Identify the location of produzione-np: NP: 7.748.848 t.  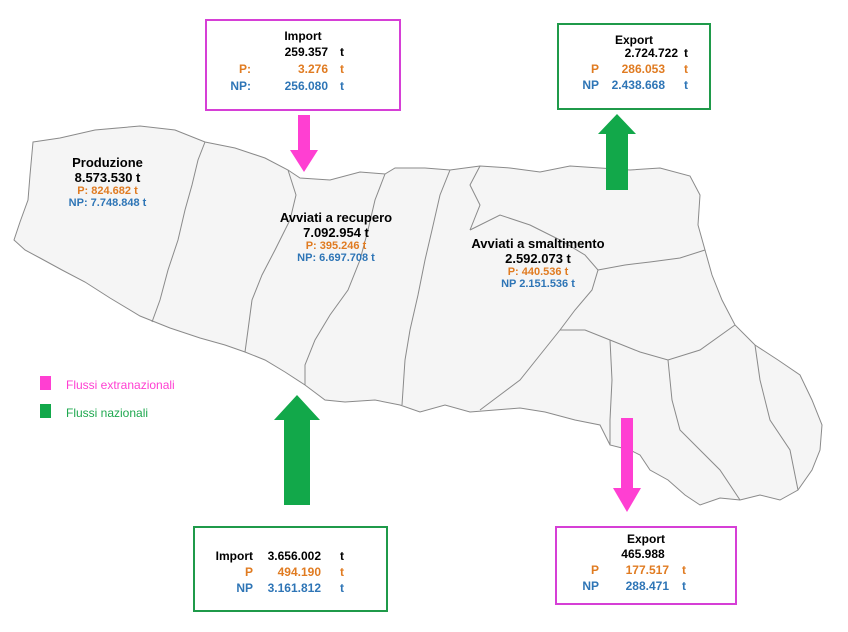
(107, 203).